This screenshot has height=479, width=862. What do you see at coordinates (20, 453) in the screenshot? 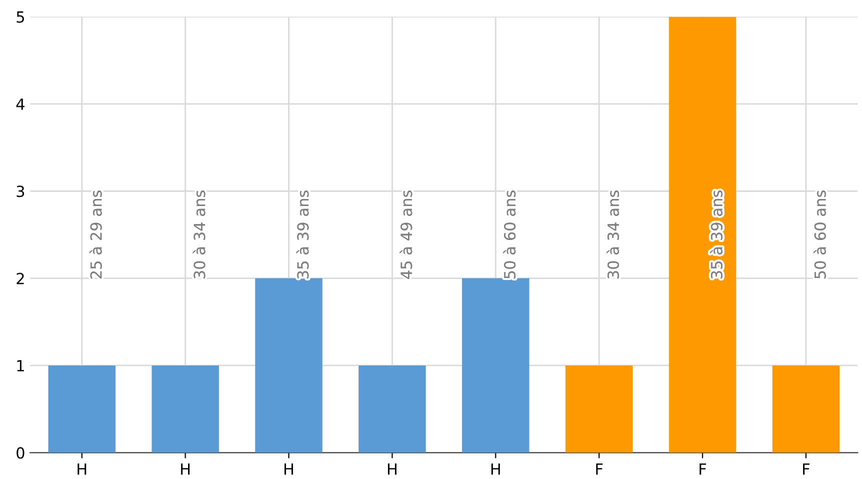
I see `y-tick-label: 0` at bounding box center [20, 453].